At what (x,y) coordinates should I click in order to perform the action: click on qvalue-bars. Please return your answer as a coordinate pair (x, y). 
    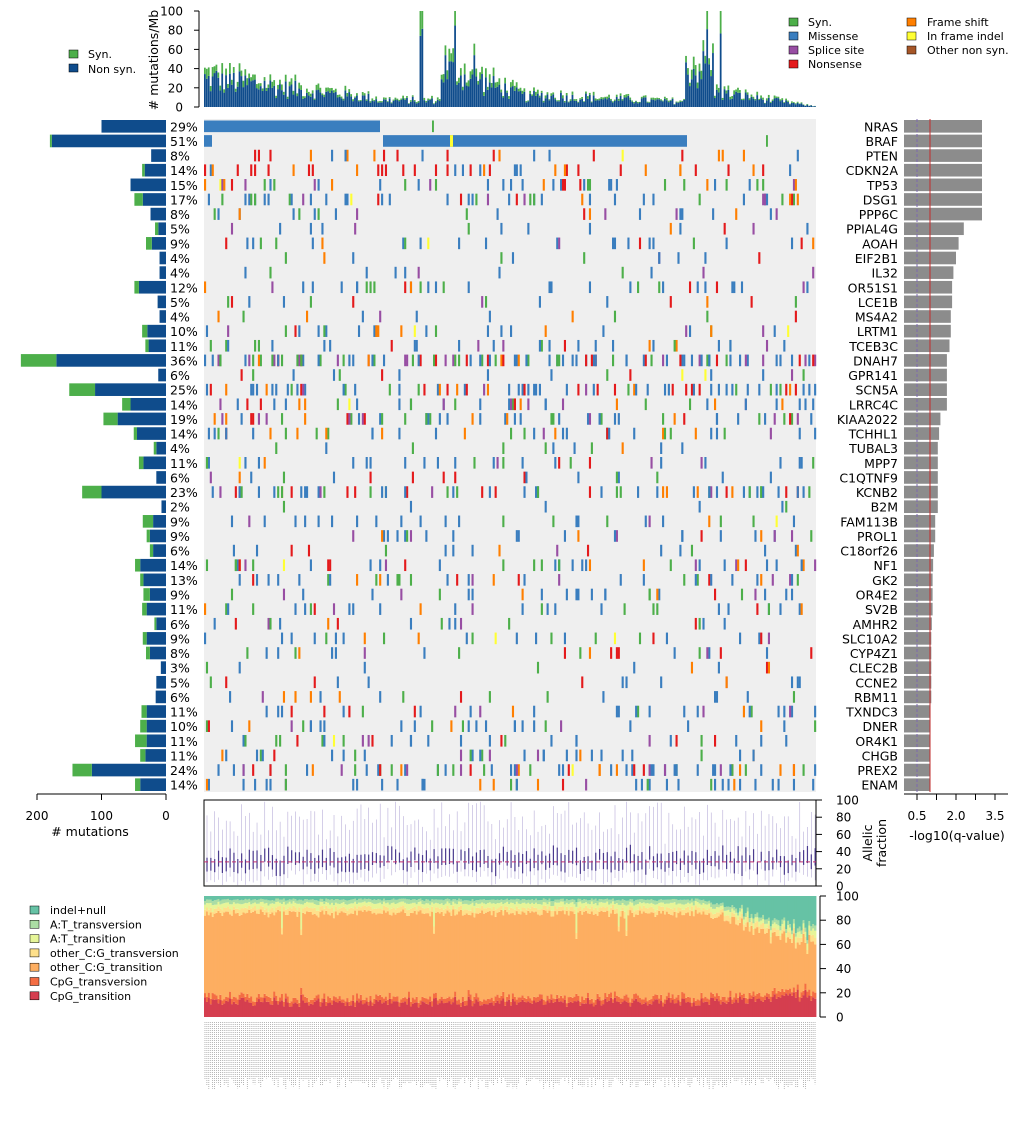
    Looking at the image, I should click on (943, 455).